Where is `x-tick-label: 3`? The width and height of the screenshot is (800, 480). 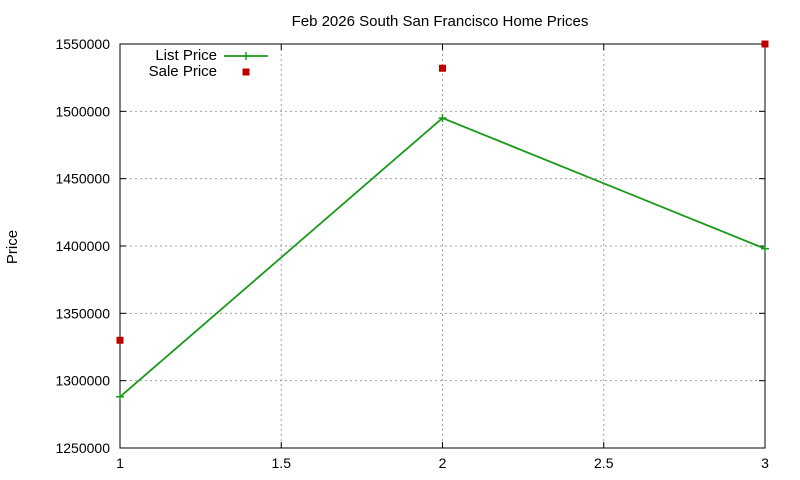 x-tick-label: 3 is located at coordinates (765, 463).